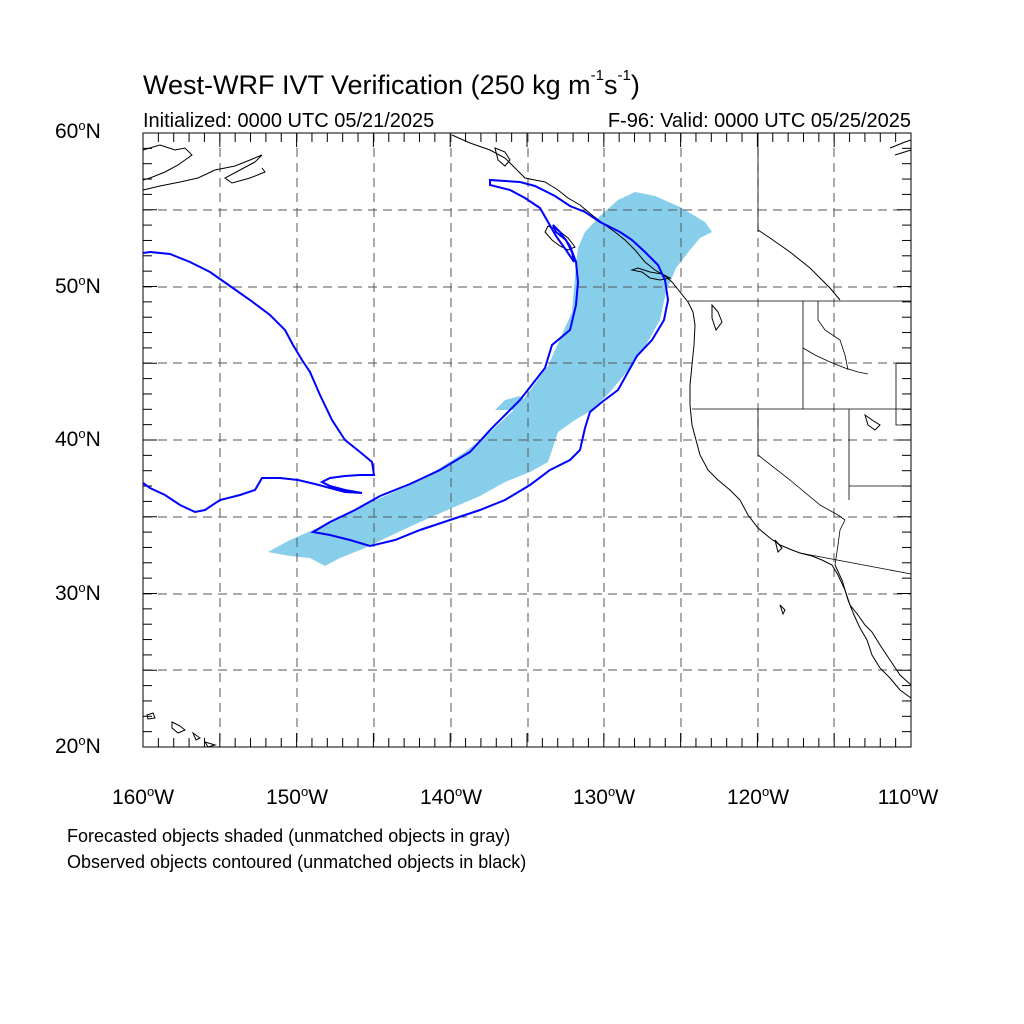 The width and height of the screenshot is (1024, 1024). I want to click on initialized-label: Initialized: 0000 UTC 05/21/2025, so click(289, 121).